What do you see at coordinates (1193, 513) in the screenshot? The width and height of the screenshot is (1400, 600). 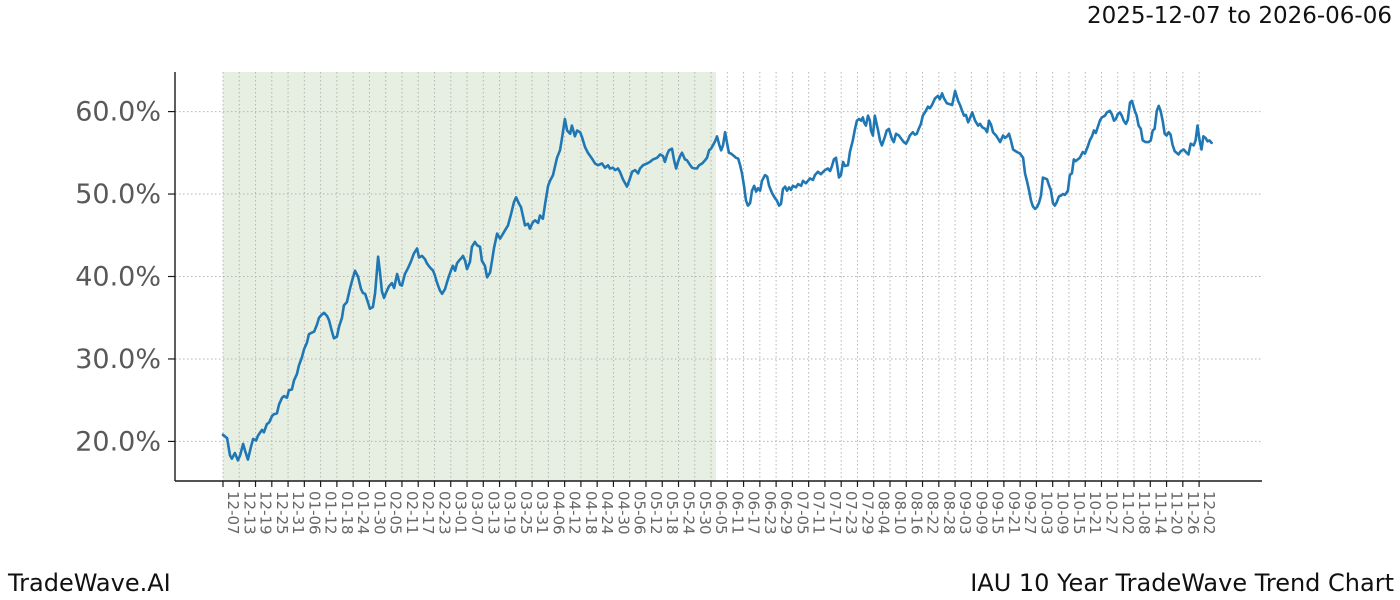 I see `x-tick-label: 11-26` at bounding box center [1193, 513].